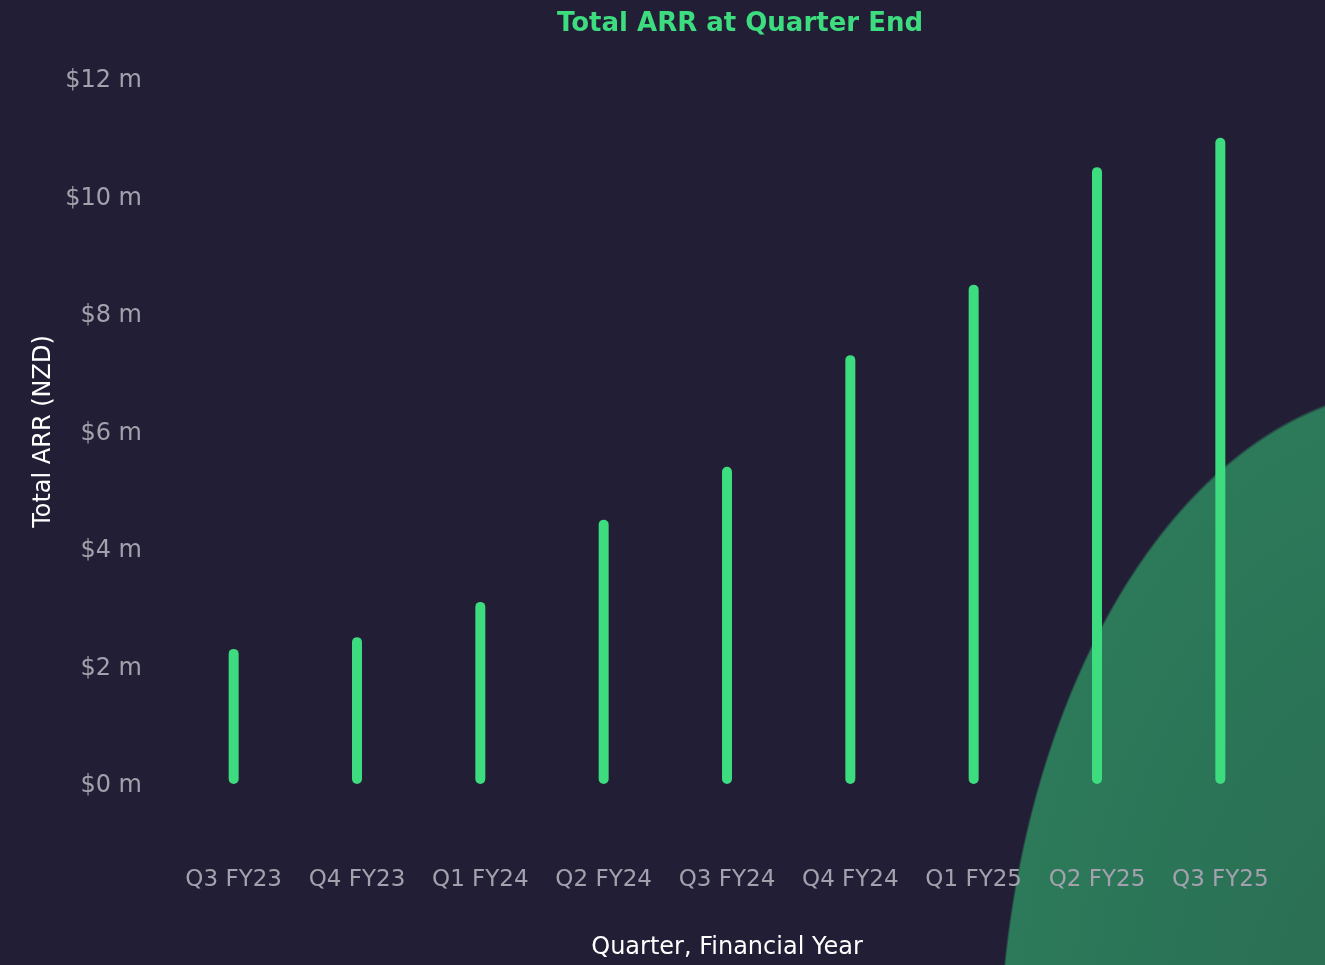 Image resolution: width=1325 pixels, height=965 pixels. What do you see at coordinates (111, 784) in the screenshot?
I see `y-tick-label: $0 m` at bounding box center [111, 784].